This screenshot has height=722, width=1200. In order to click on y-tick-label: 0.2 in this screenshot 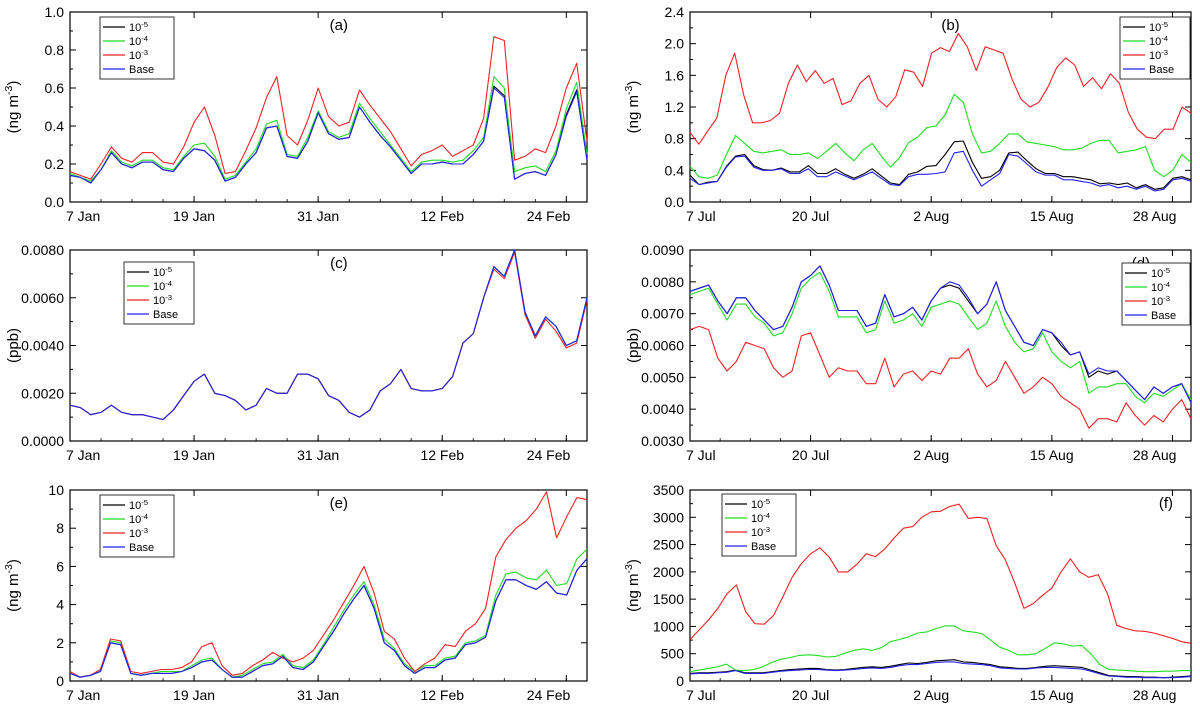, I will do `click(55, 164)`.